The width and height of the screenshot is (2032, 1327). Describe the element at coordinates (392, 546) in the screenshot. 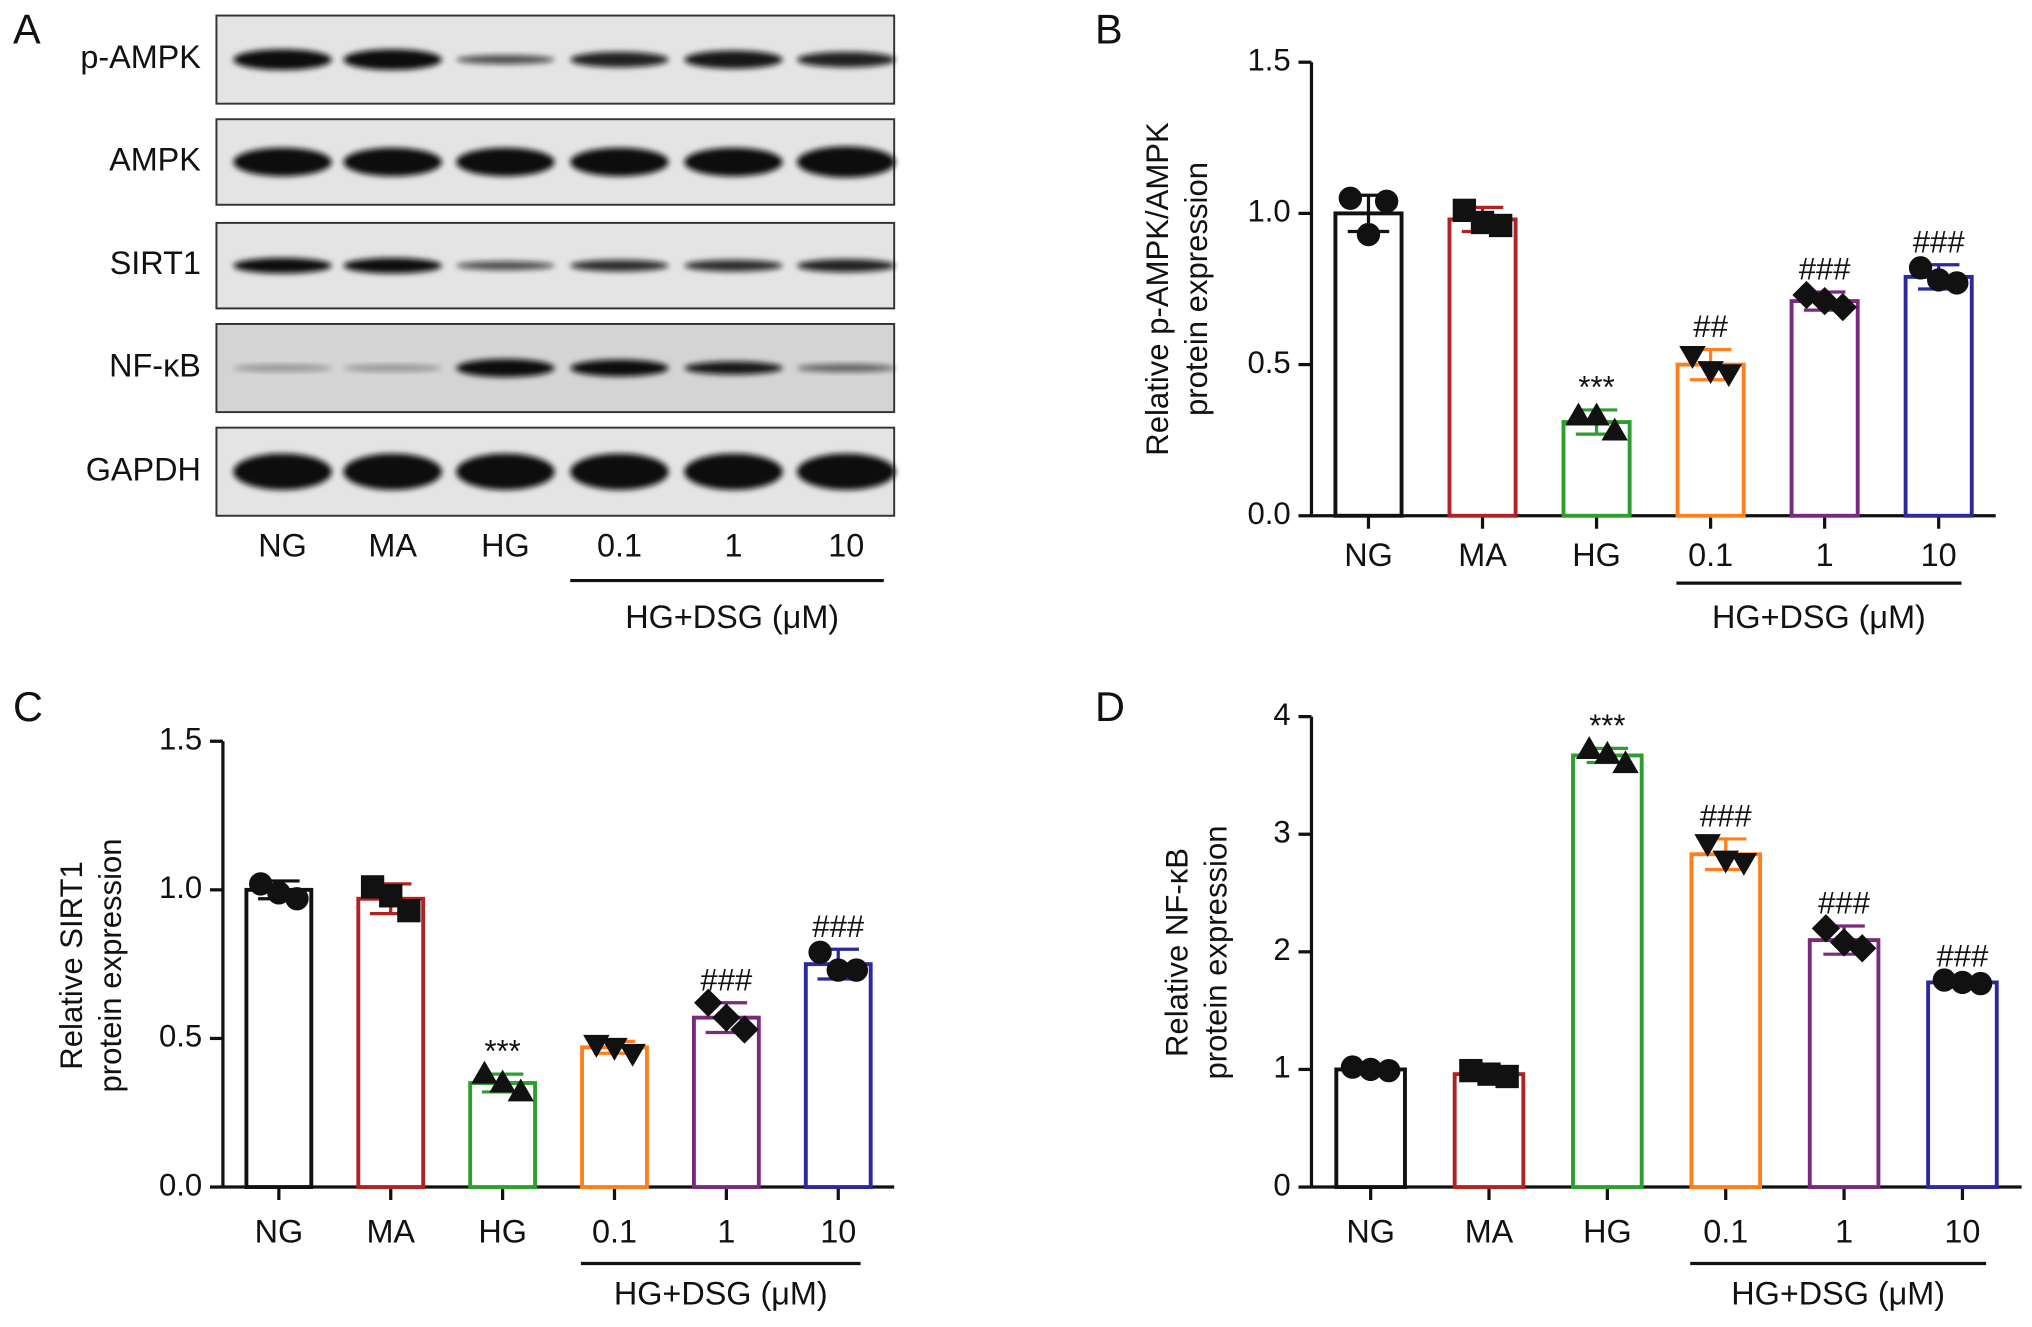

I see `lane-label: MA` at that location.